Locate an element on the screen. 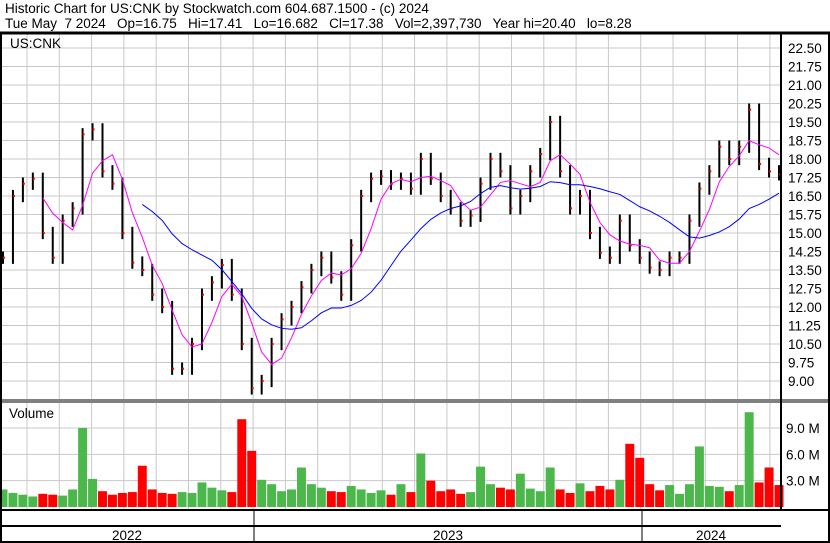 Image resolution: width=830 pixels, height=543 pixels. price-tick-label: 22.50 is located at coordinates (805, 48).